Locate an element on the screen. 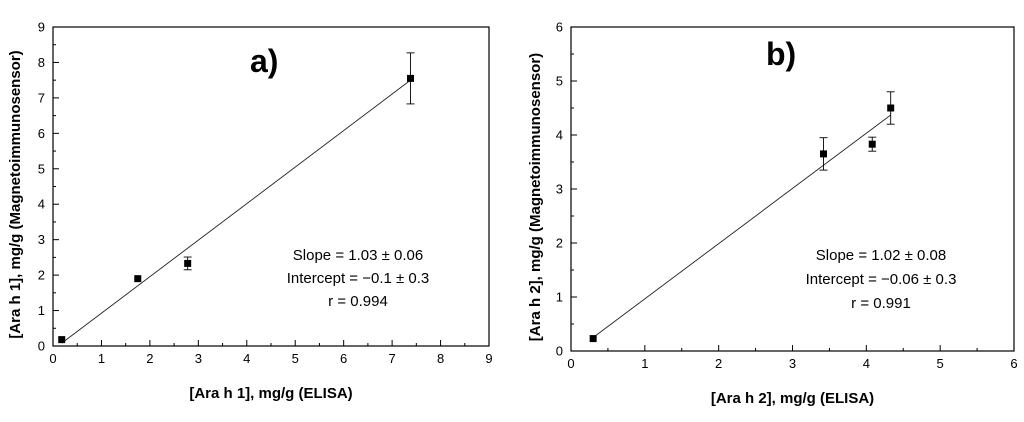 Image resolution: width=1024 pixels, height=422 pixels. y-axis-title: [Ara h 2], mg/g (Magnetoimmunosensor) is located at coordinates (535, 197).